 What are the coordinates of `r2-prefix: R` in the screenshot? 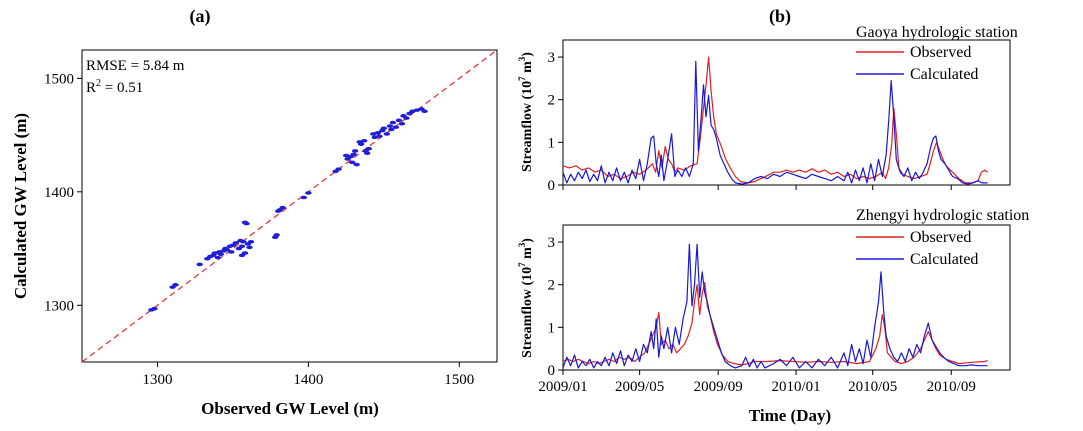 It's located at (91, 88).